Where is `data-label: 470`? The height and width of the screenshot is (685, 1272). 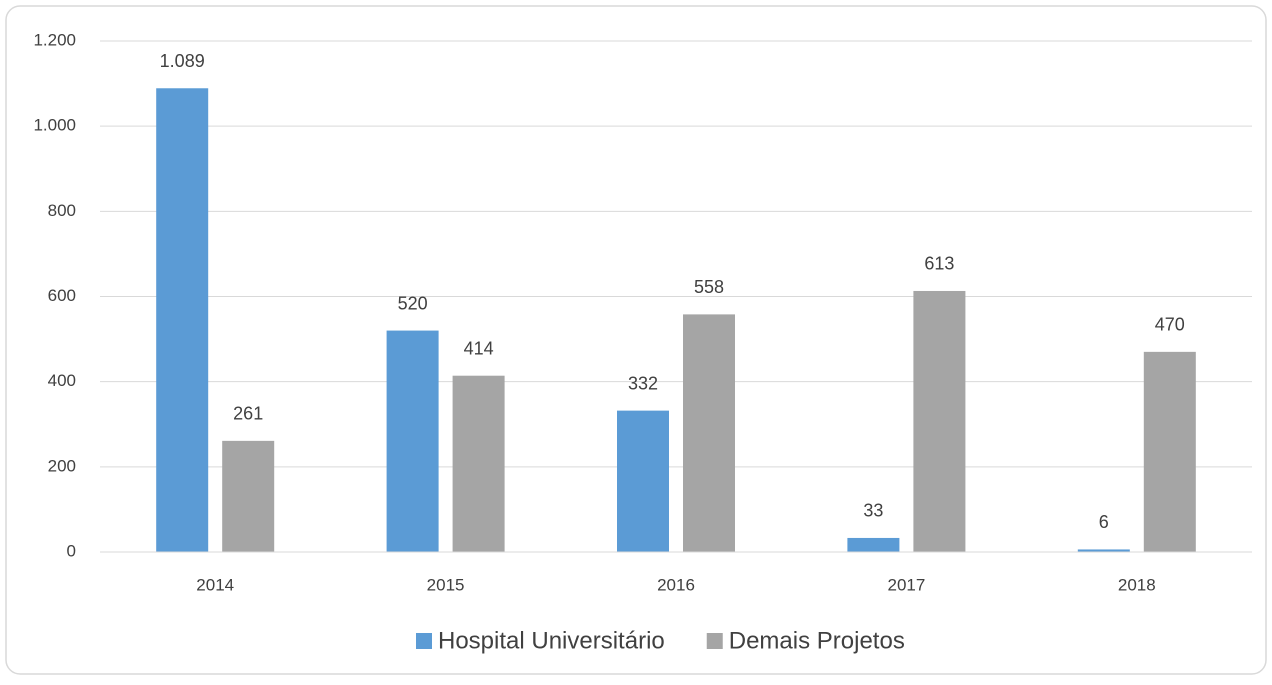 data-label: 470 is located at coordinates (1170, 325).